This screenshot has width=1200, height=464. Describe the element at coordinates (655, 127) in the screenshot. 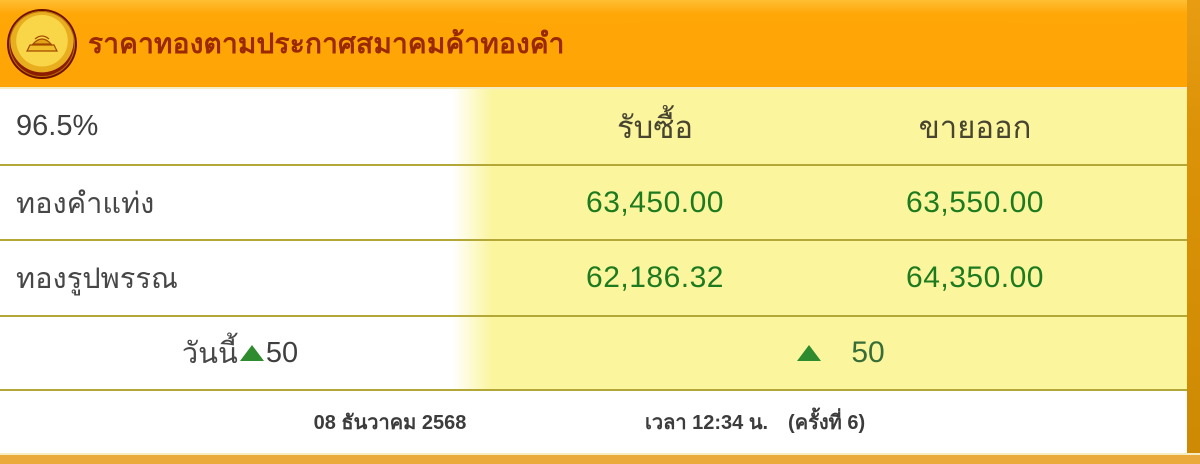

I see `column-header-buy: รับซื้อ` at that location.